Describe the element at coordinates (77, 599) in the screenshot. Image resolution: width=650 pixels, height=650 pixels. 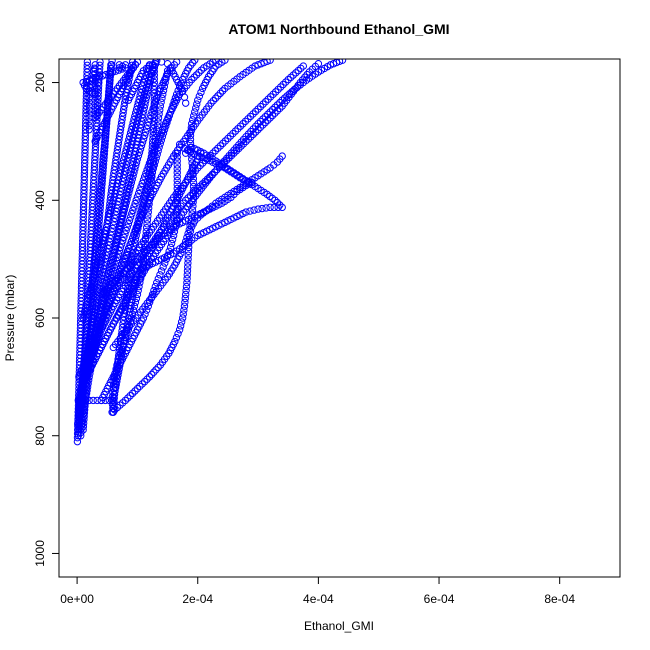
I see `x-tick-label: 0e+00` at that location.